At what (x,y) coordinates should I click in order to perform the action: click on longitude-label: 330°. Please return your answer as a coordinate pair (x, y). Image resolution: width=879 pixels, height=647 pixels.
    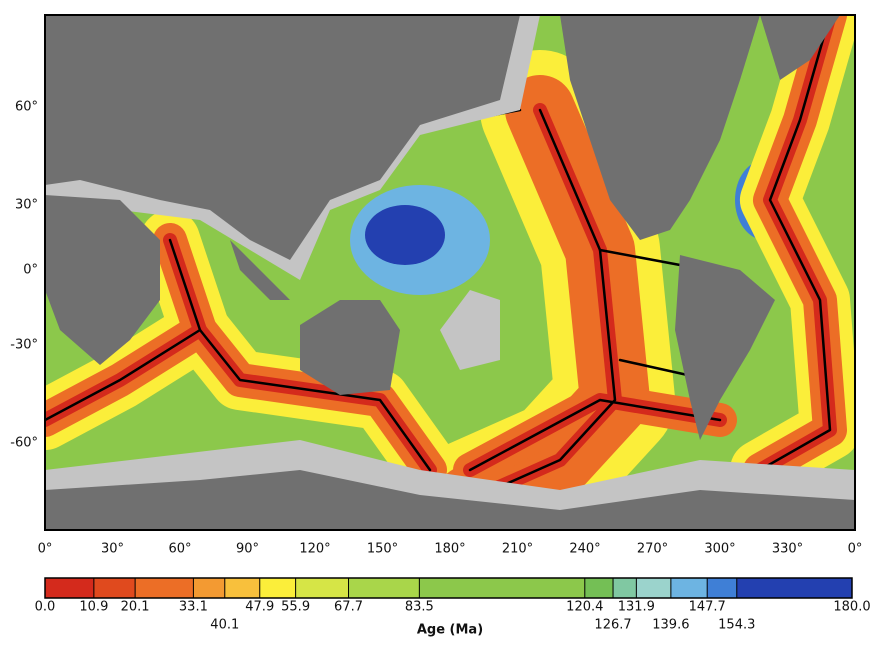
    Looking at the image, I should click on (787, 549).